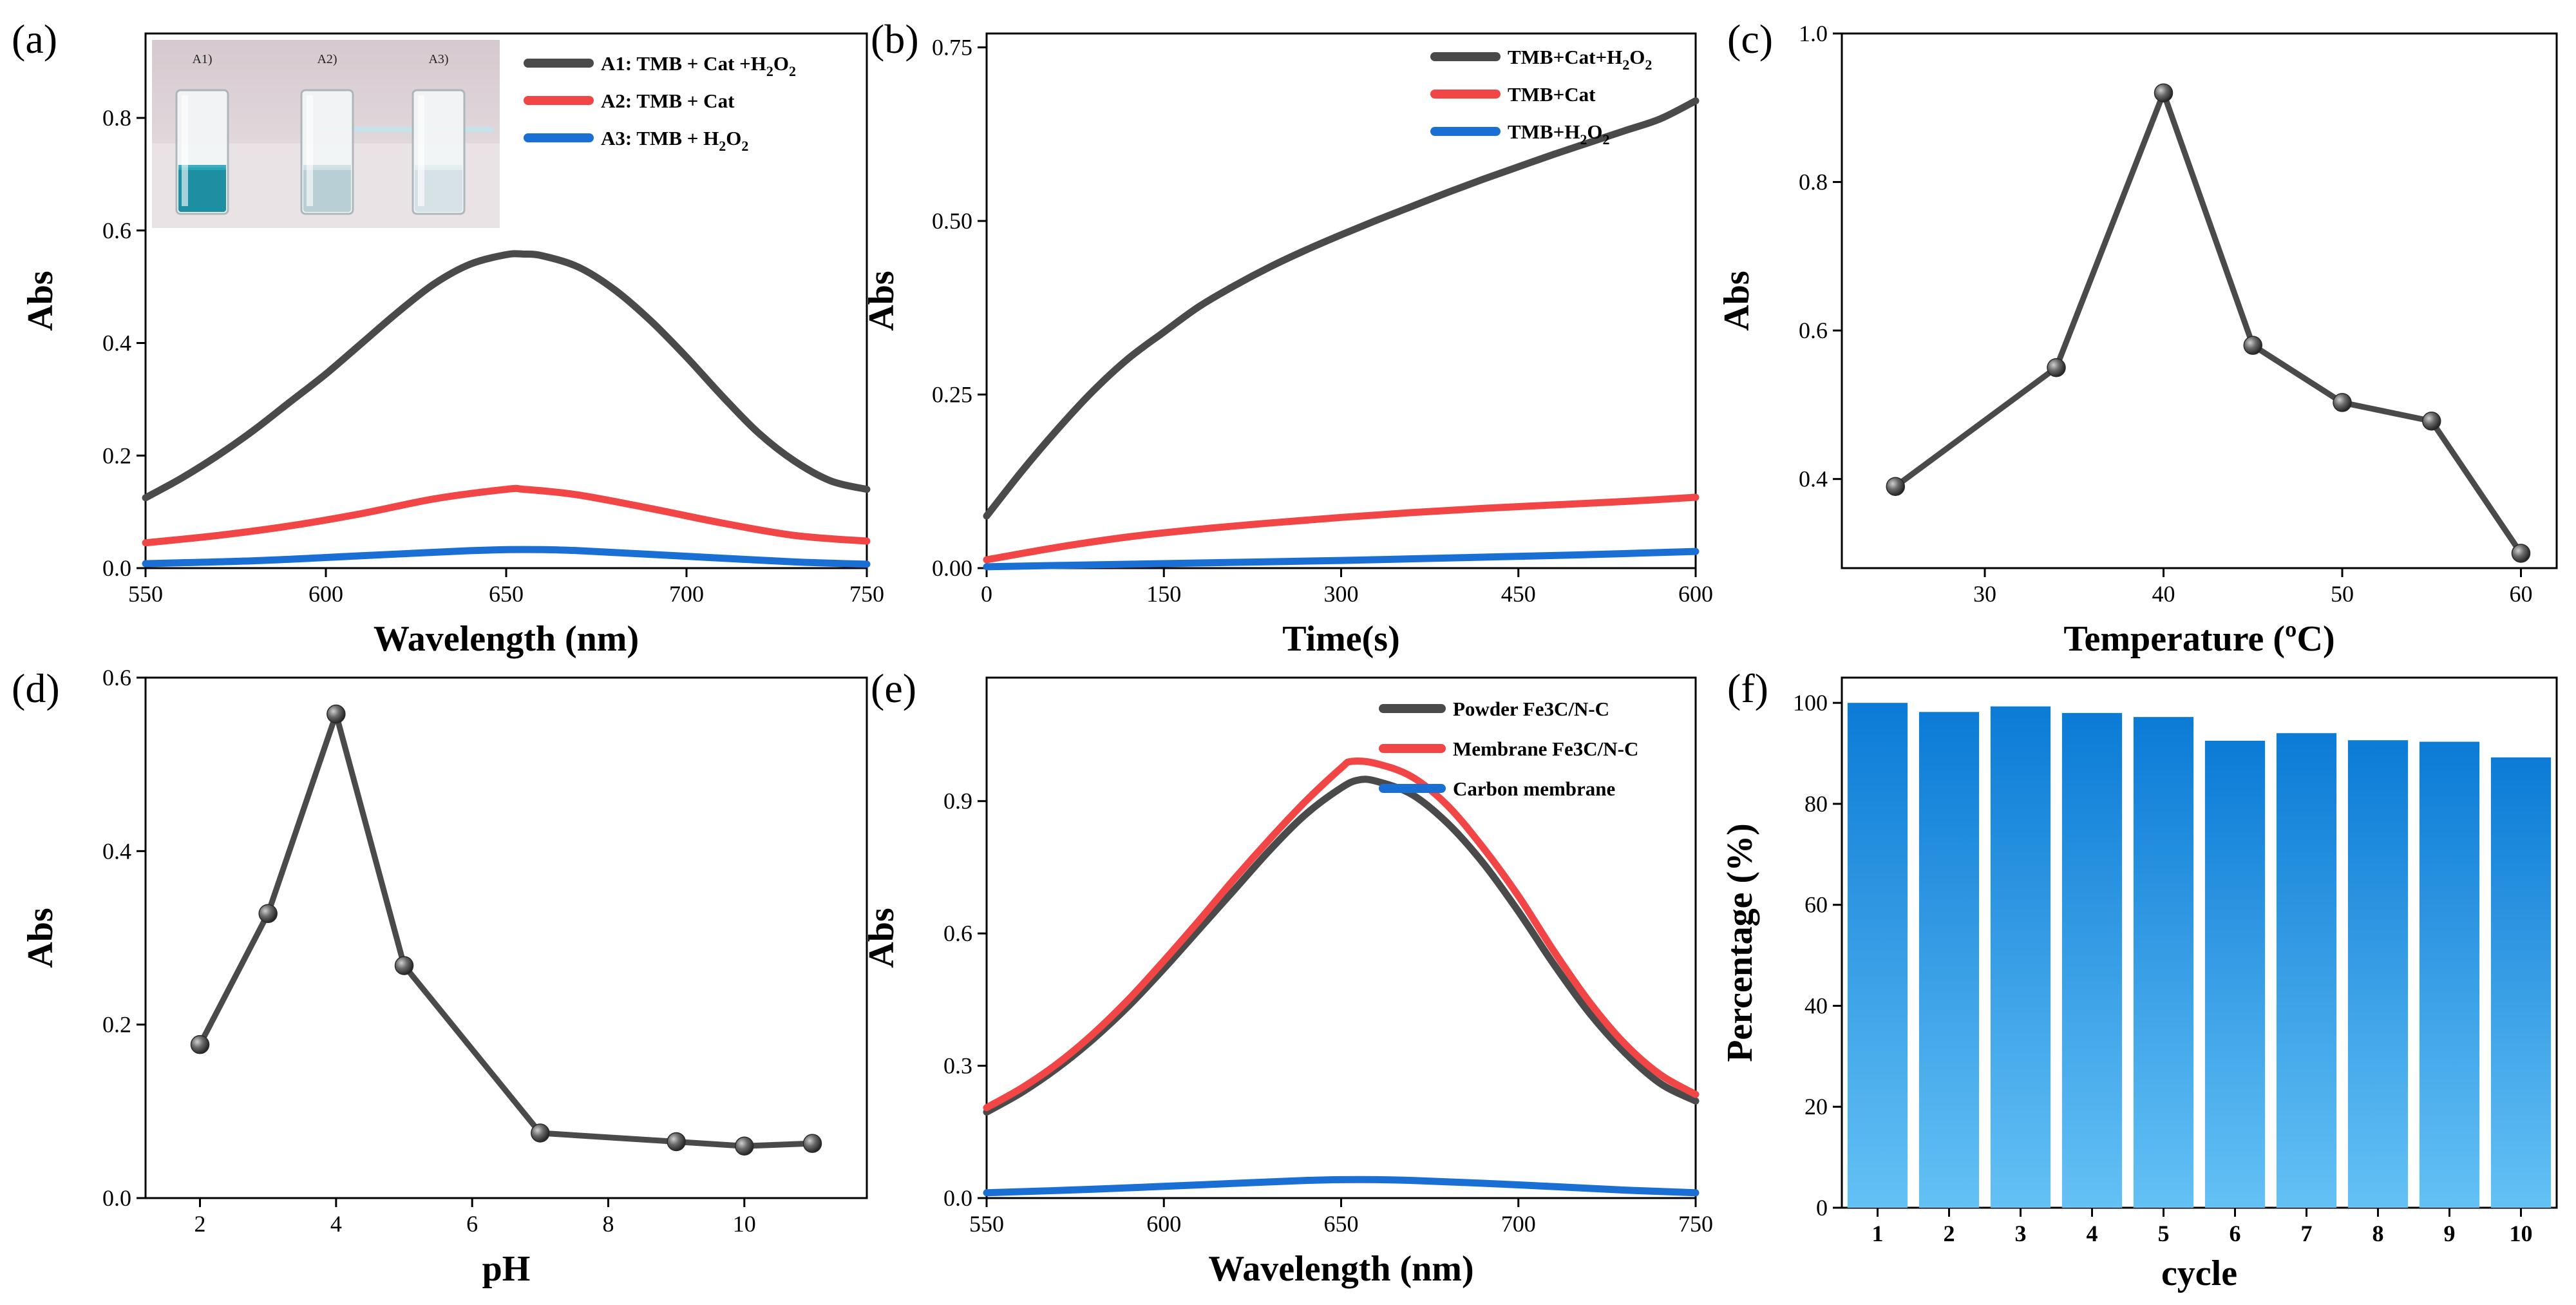 This screenshot has width=2576, height=1305. Describe the element at coordinates (1810, 703) in the screenshot. I see `y-tick-label: 100` at that location.